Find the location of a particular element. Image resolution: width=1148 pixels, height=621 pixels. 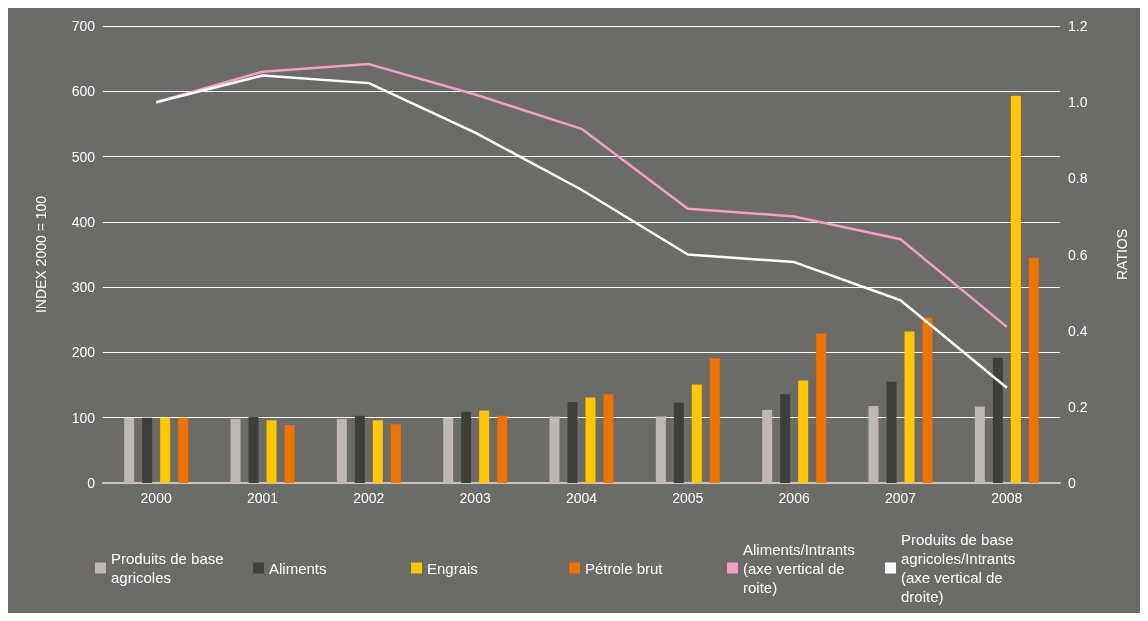

x-tick-label: 2004 is located at coordinates (581, 498).